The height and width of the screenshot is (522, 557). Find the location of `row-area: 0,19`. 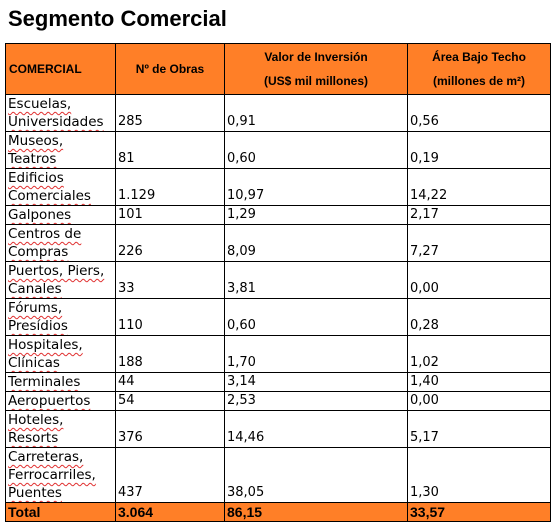

row-area: 0,19 is located at coordinates (479, 150).